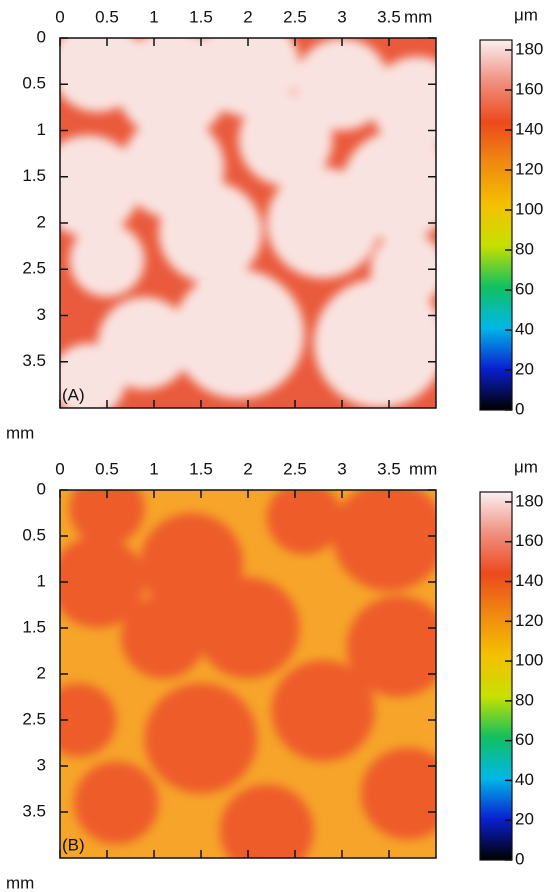 The height and width of the screenshot is (892, 550). Describe the element at coordinates (73, 394) in the screenshot. I see `panel-label: (A)` at that location.